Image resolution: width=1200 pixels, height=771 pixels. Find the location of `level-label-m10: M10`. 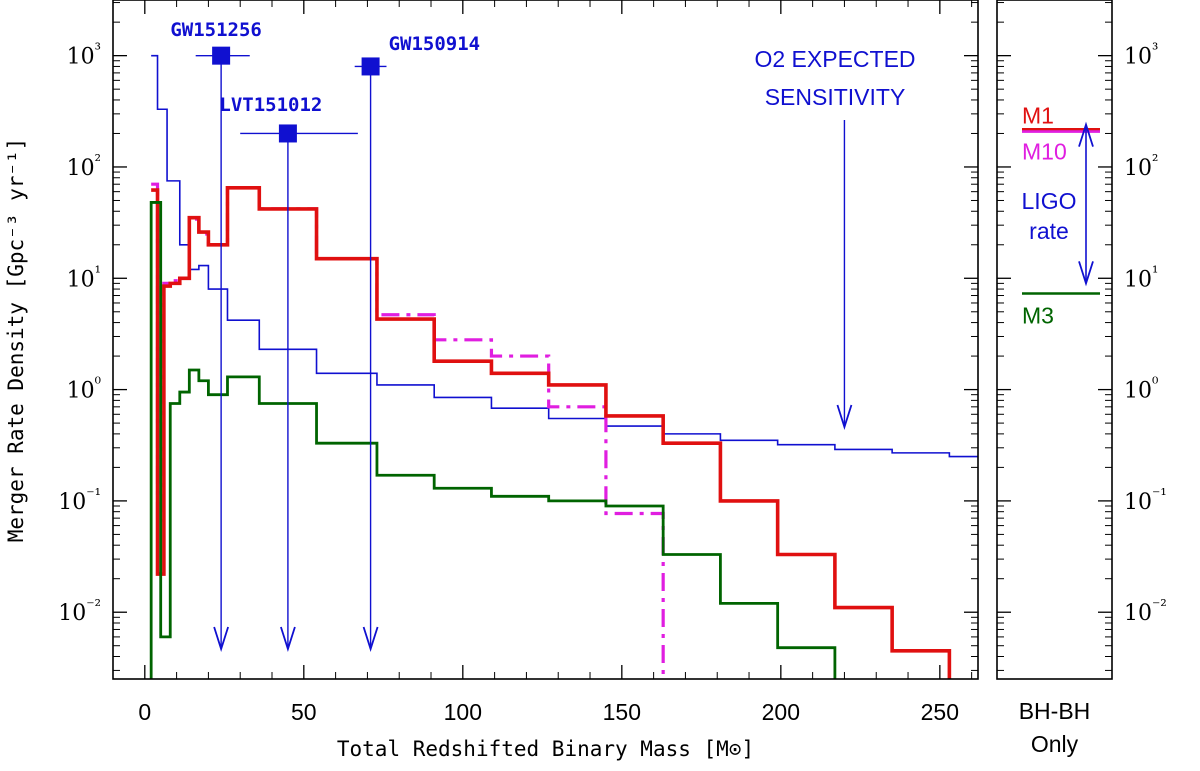

level-label-m10: M10 is located at coordinates (1044, 152).